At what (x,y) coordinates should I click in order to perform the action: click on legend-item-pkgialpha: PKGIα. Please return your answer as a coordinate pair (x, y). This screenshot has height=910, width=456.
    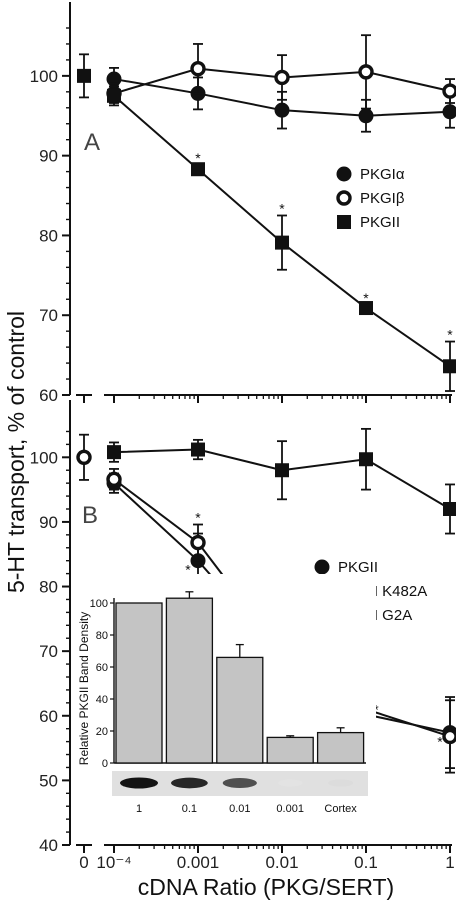
    Looking at the image, I should click on (370, 174).